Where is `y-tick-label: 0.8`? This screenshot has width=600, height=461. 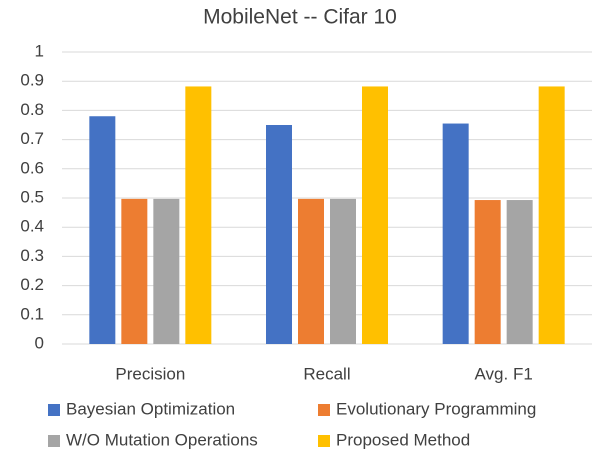 y-tick-label: 0.8 is located at coordinates (32, 109).